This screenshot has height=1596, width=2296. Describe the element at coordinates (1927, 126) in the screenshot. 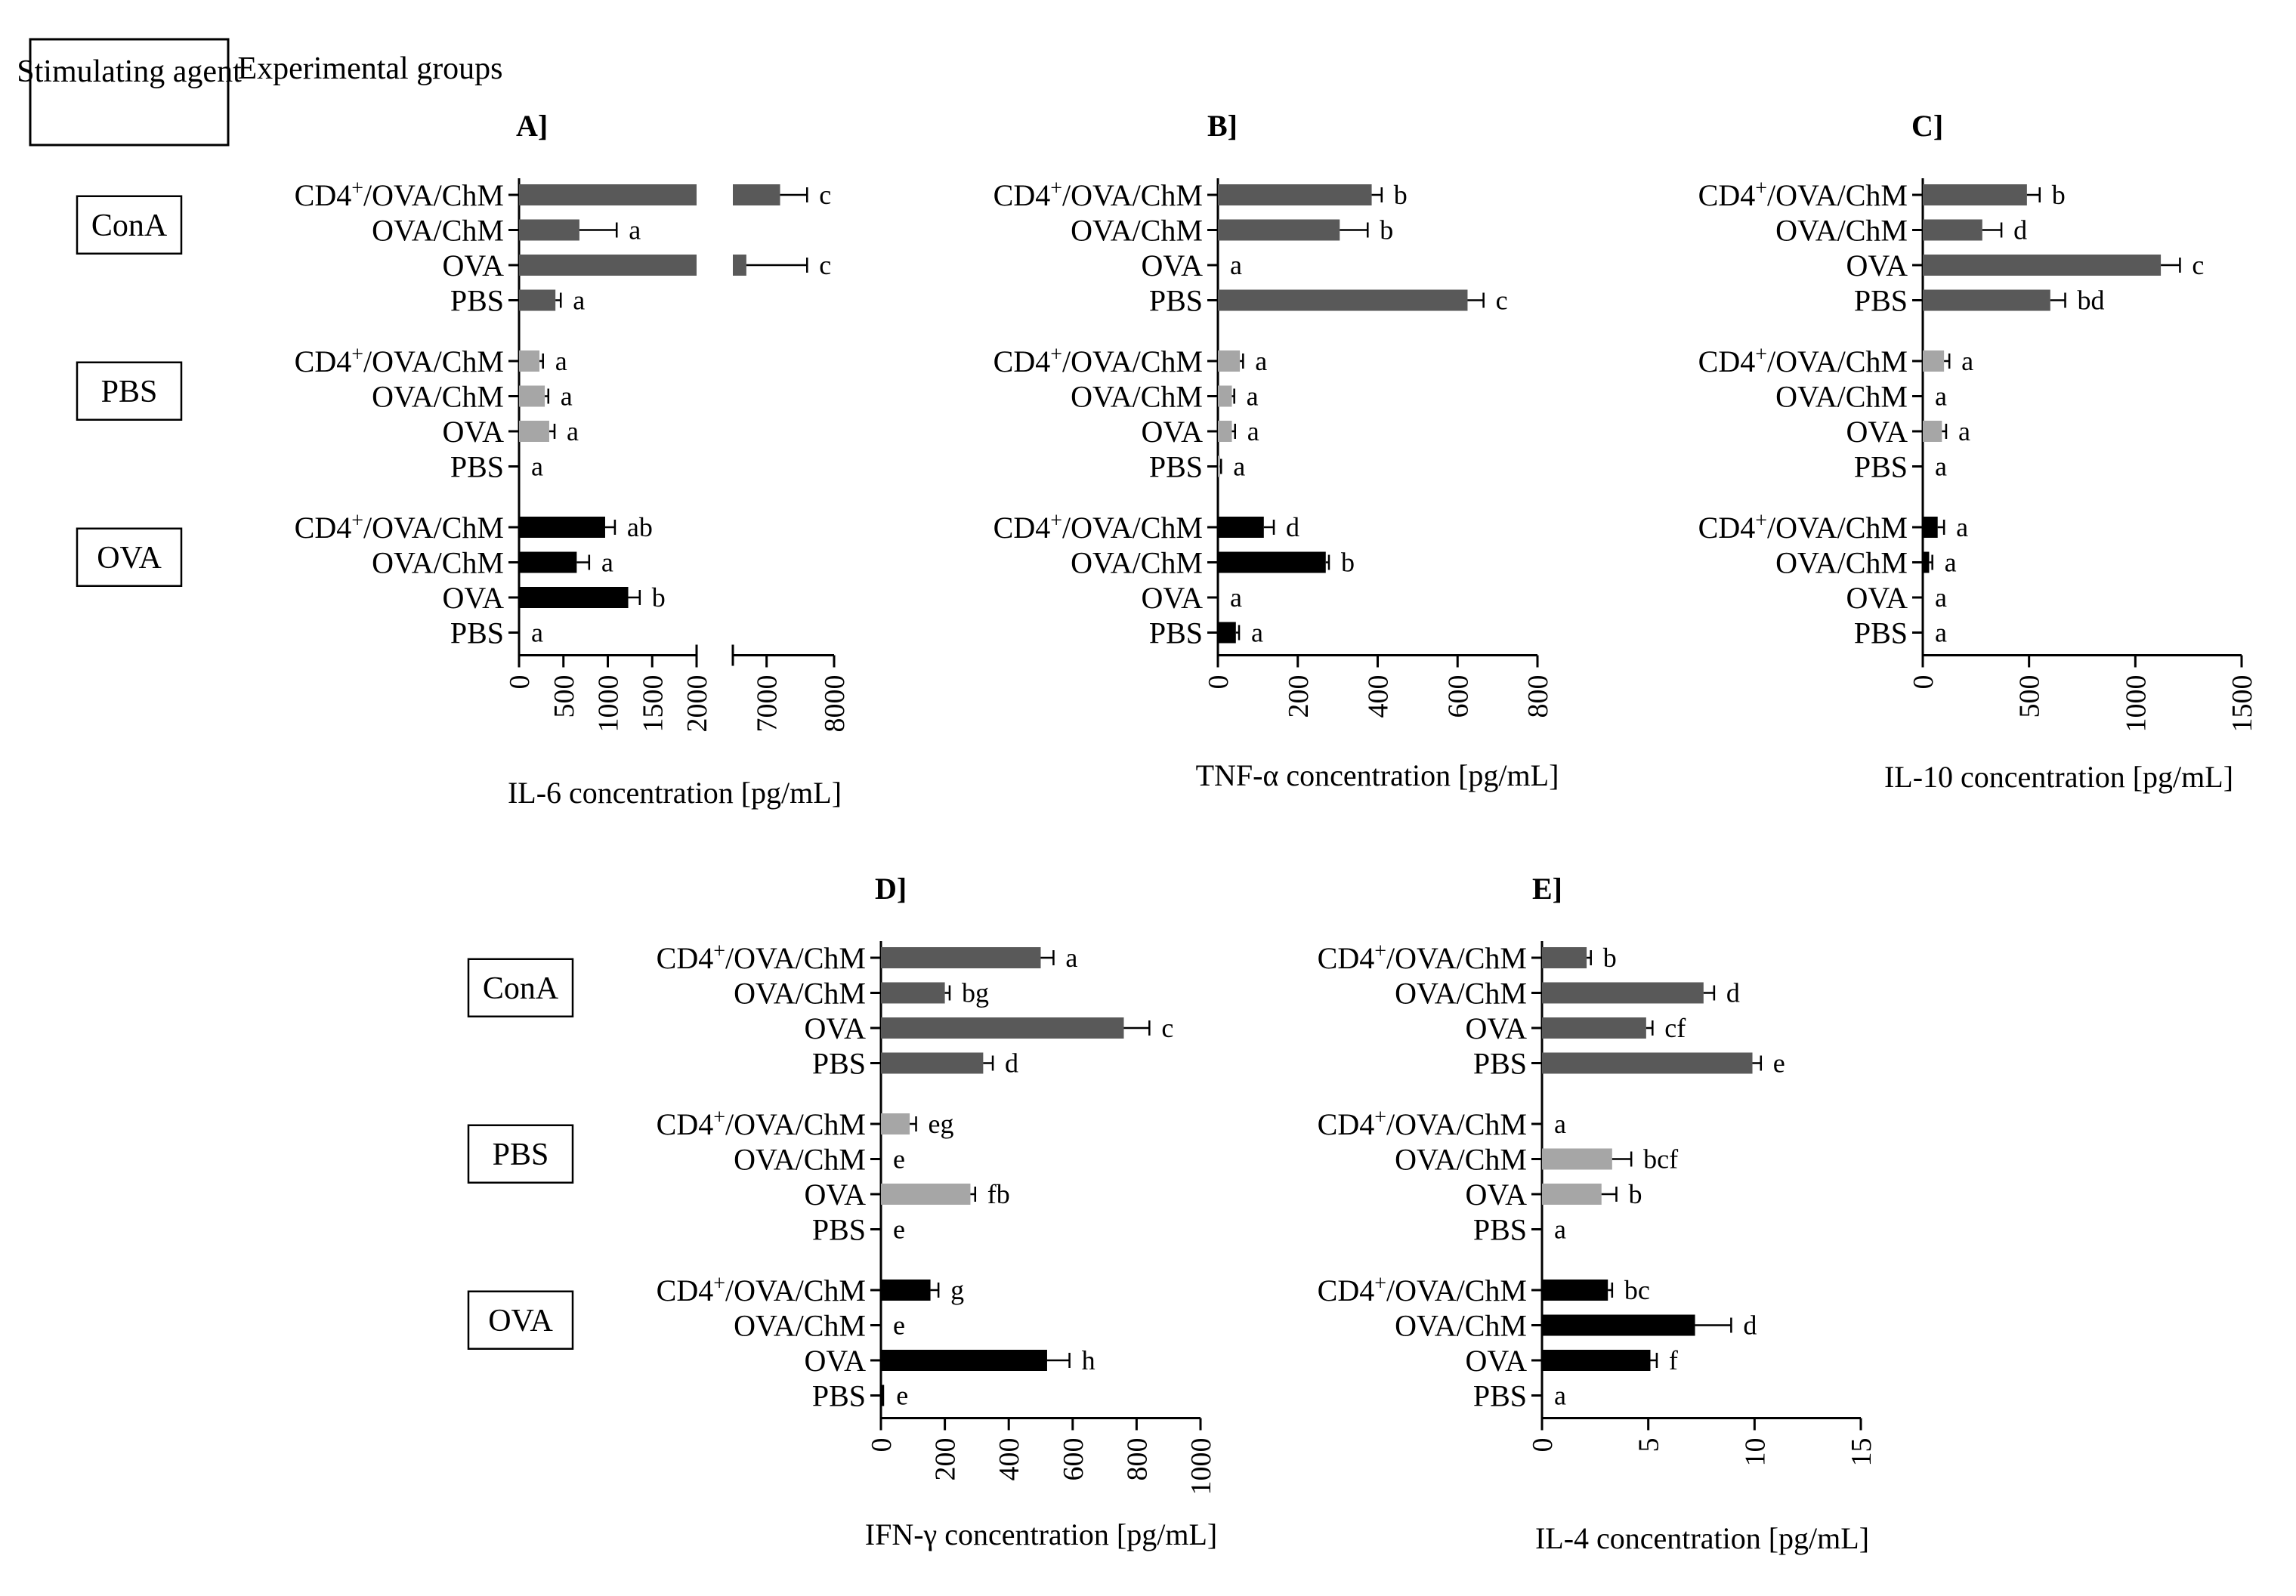

I see `panel-title: C]` at that location.